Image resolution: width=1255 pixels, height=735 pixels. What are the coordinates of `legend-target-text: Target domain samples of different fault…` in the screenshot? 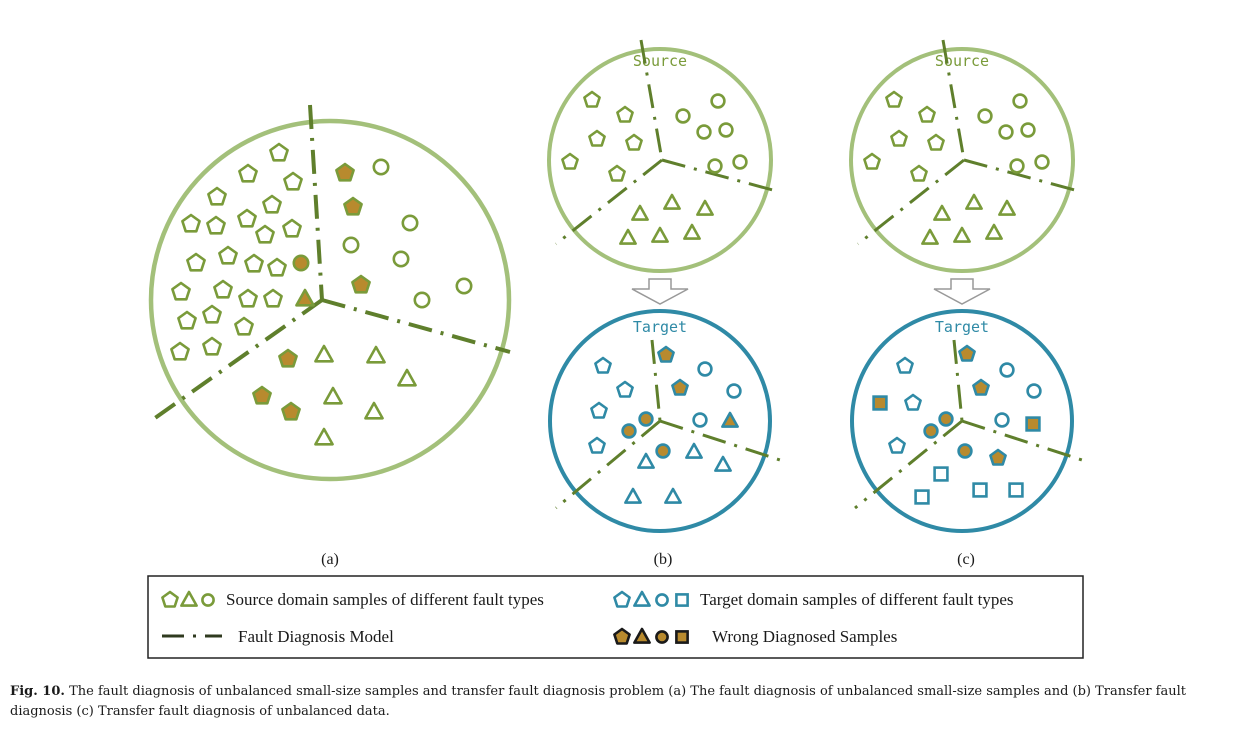 It's located at (857, 599).